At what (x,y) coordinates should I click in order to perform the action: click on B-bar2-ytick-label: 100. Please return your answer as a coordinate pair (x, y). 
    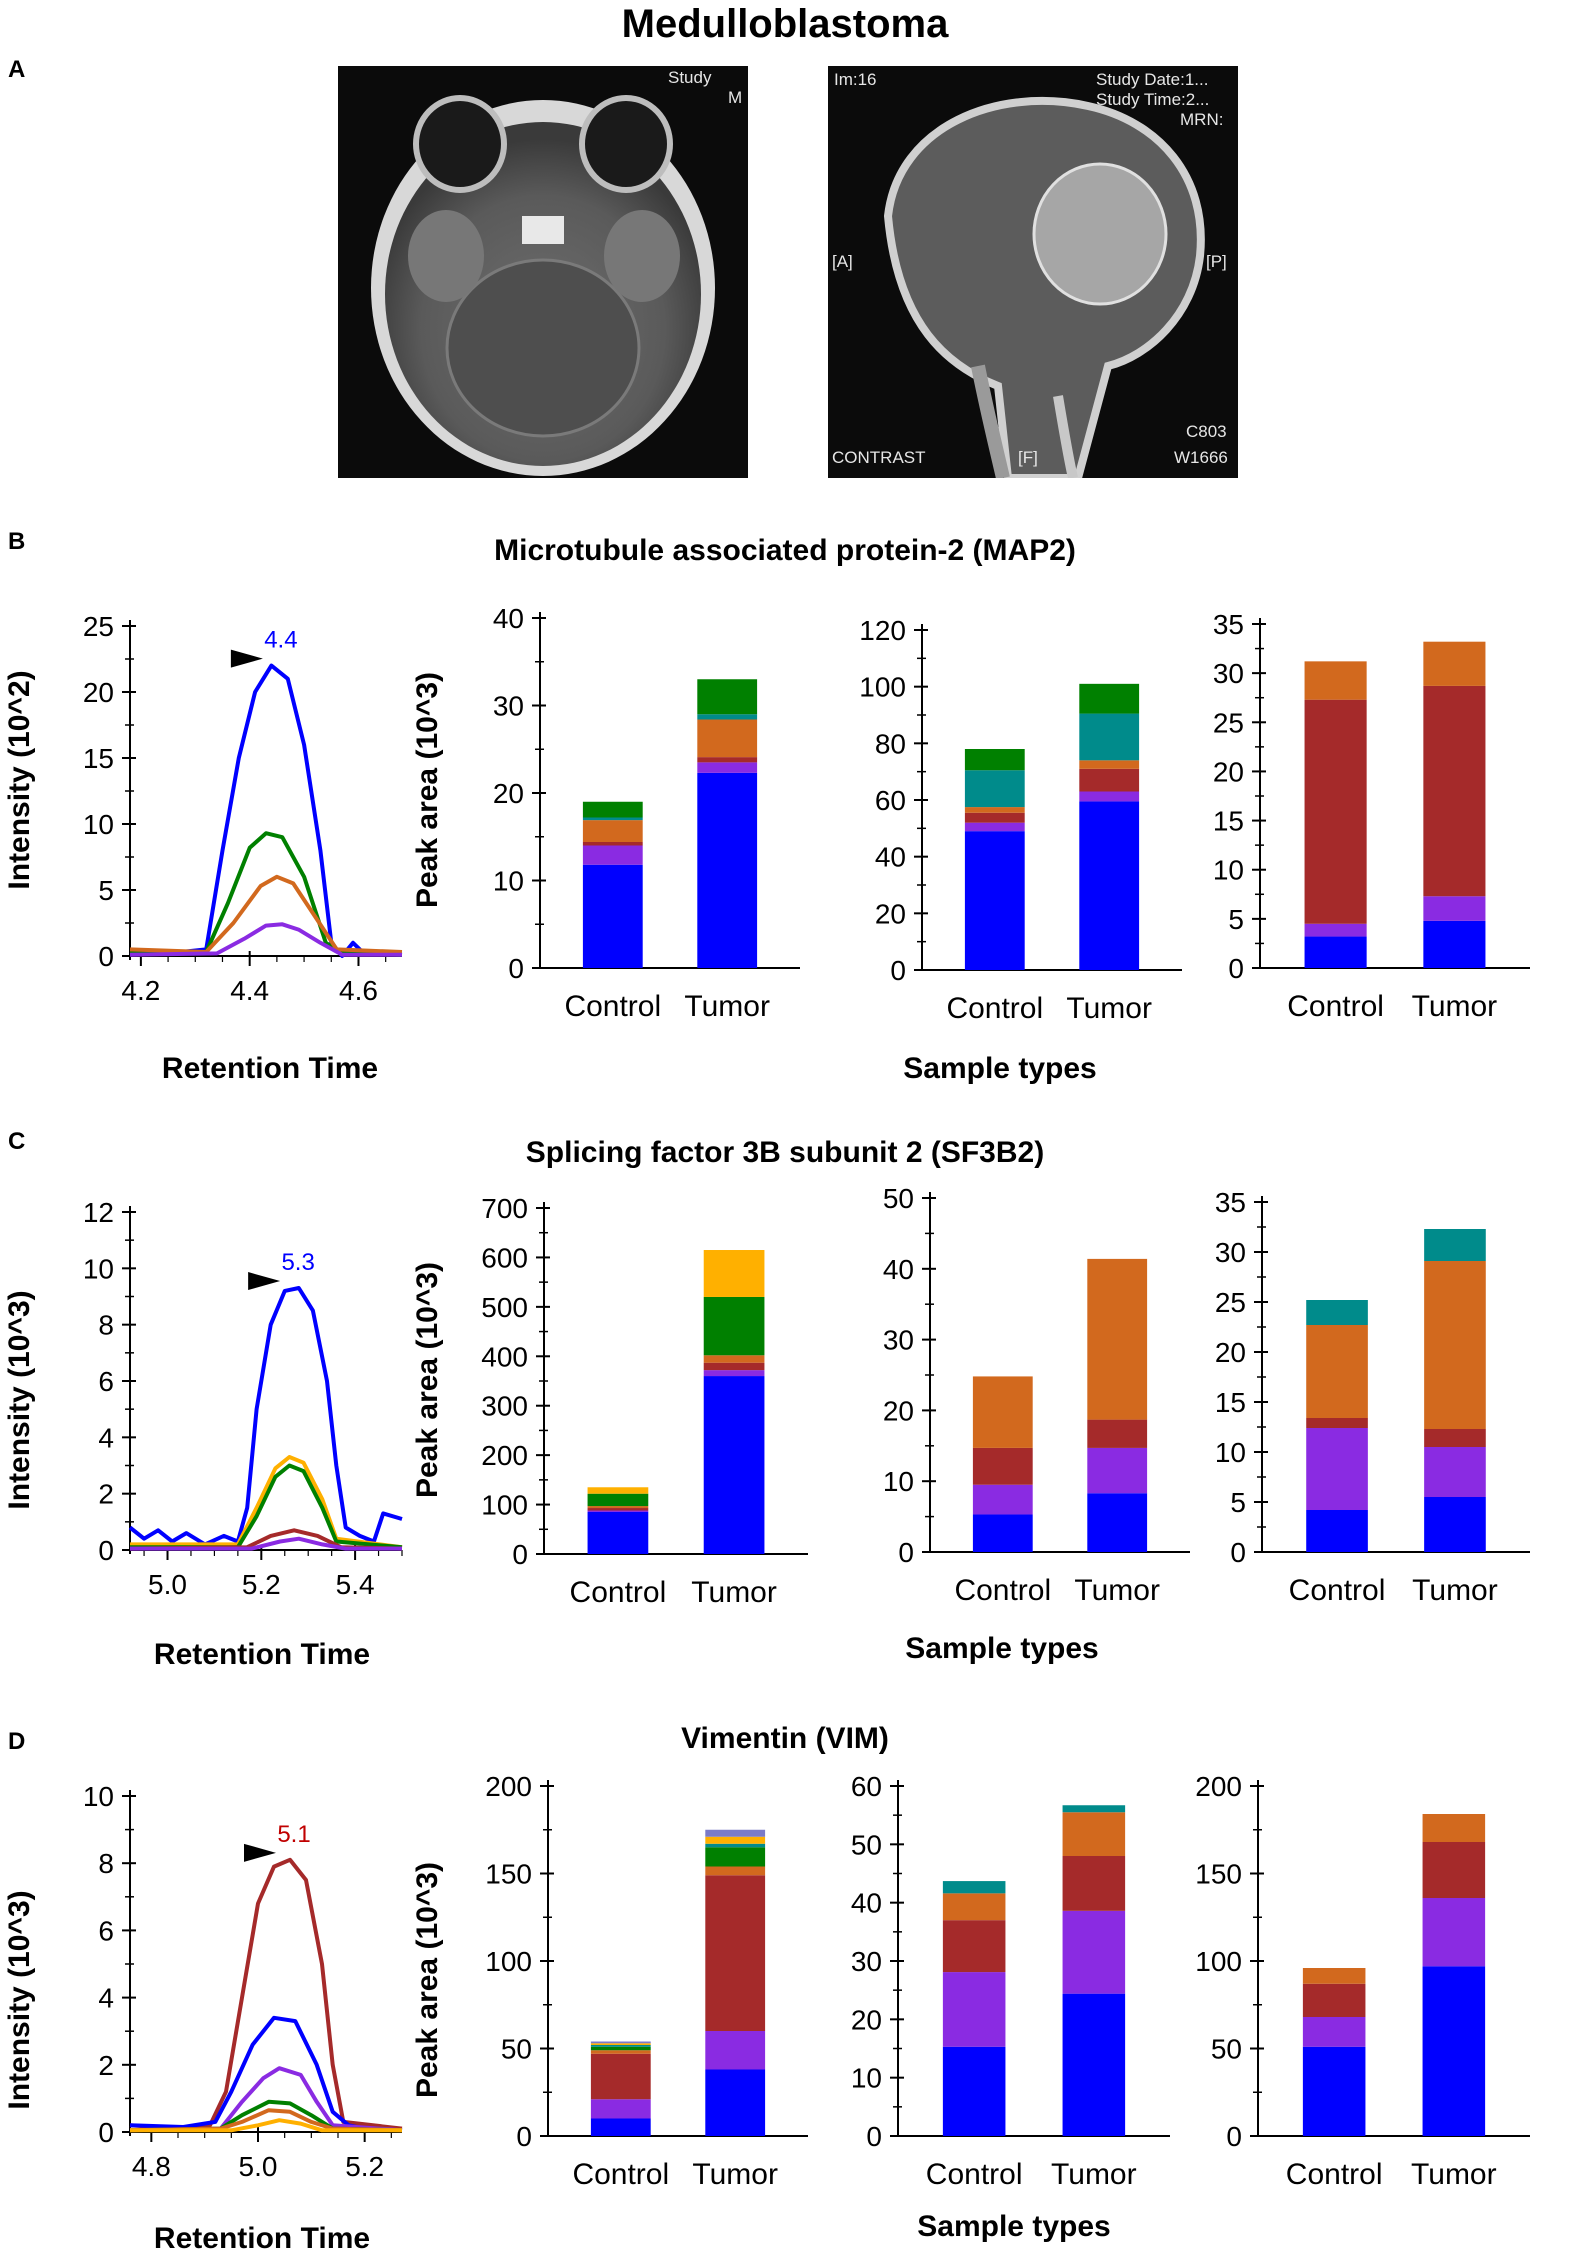
    Looking at the image, I should click on (882, 687).